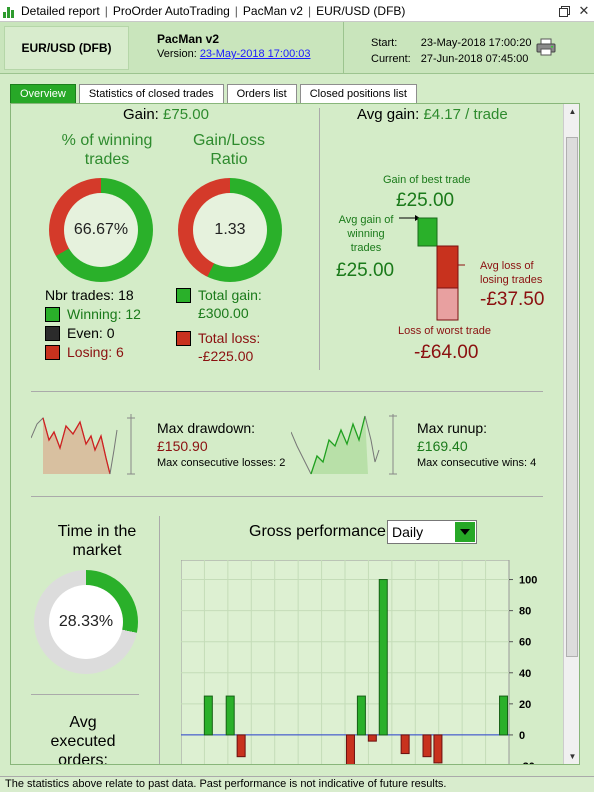 The image size is (594, 792). I want to click on winning-title-line2: trades, so click(107, 159).